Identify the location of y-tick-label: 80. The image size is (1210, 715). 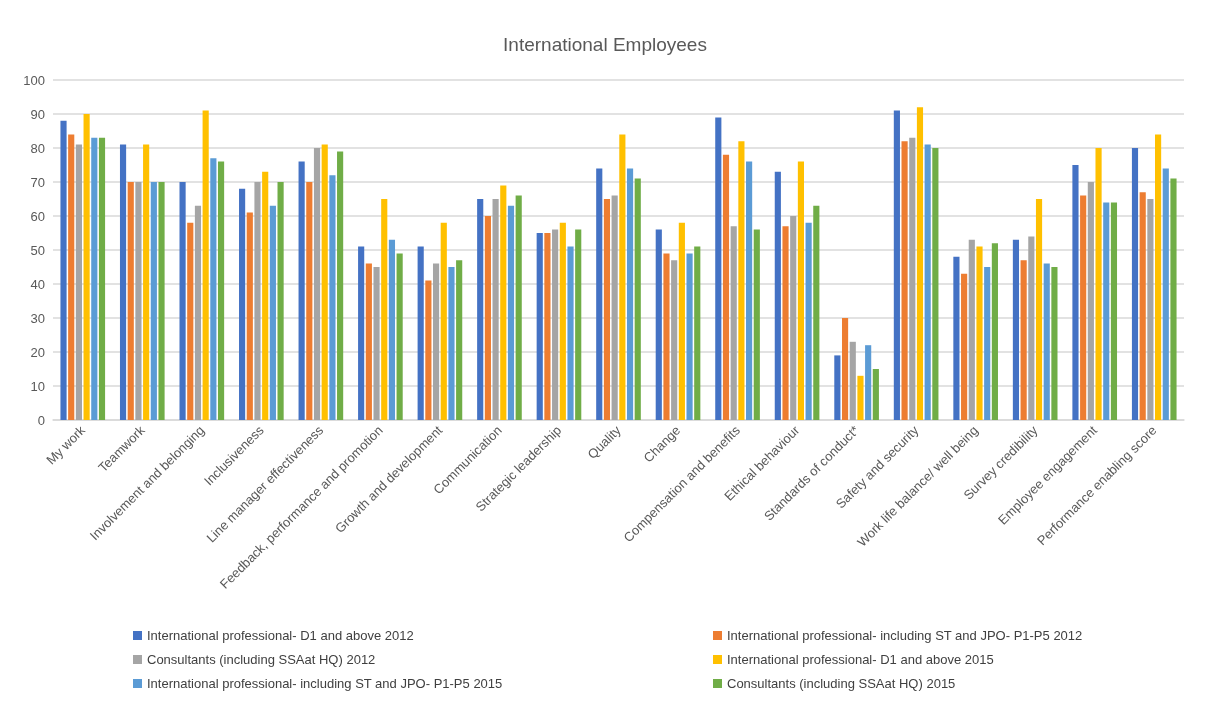
(37, 148).